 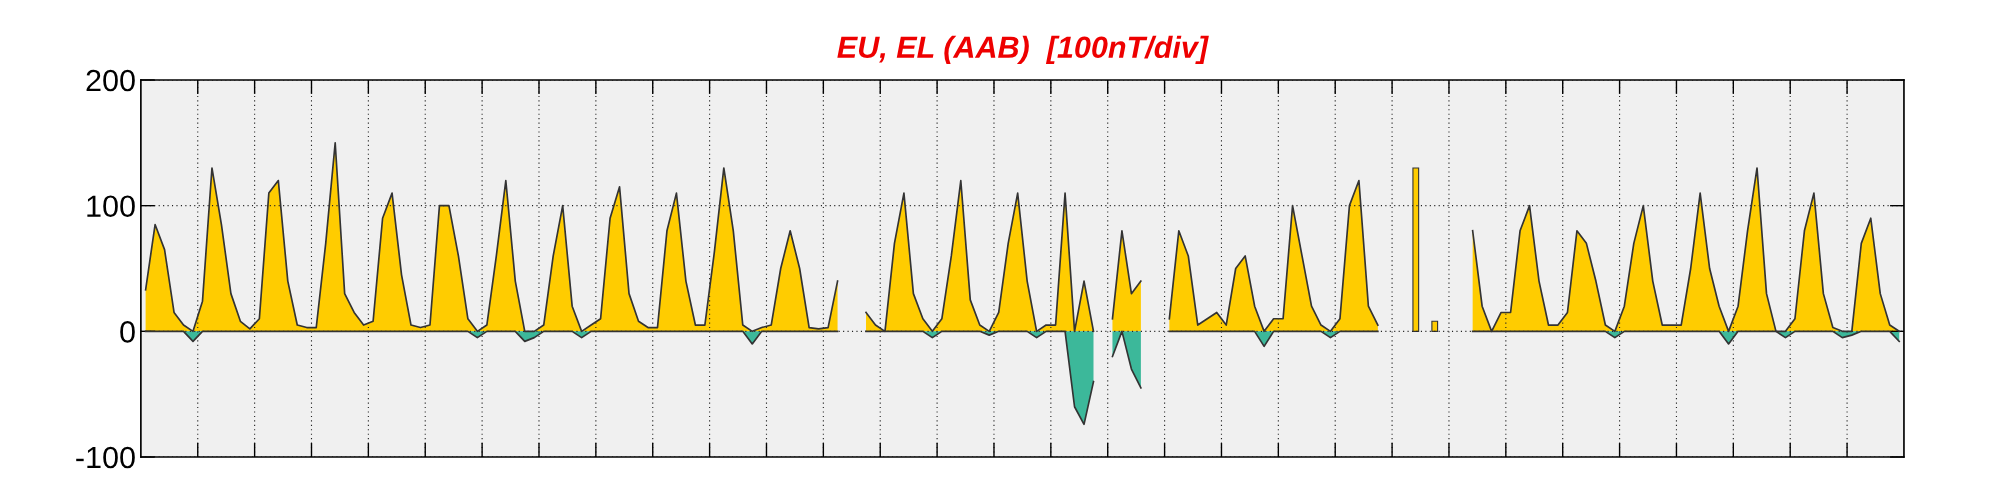 I want to click on y-tick-label: 200, so click(x=110, y=80).